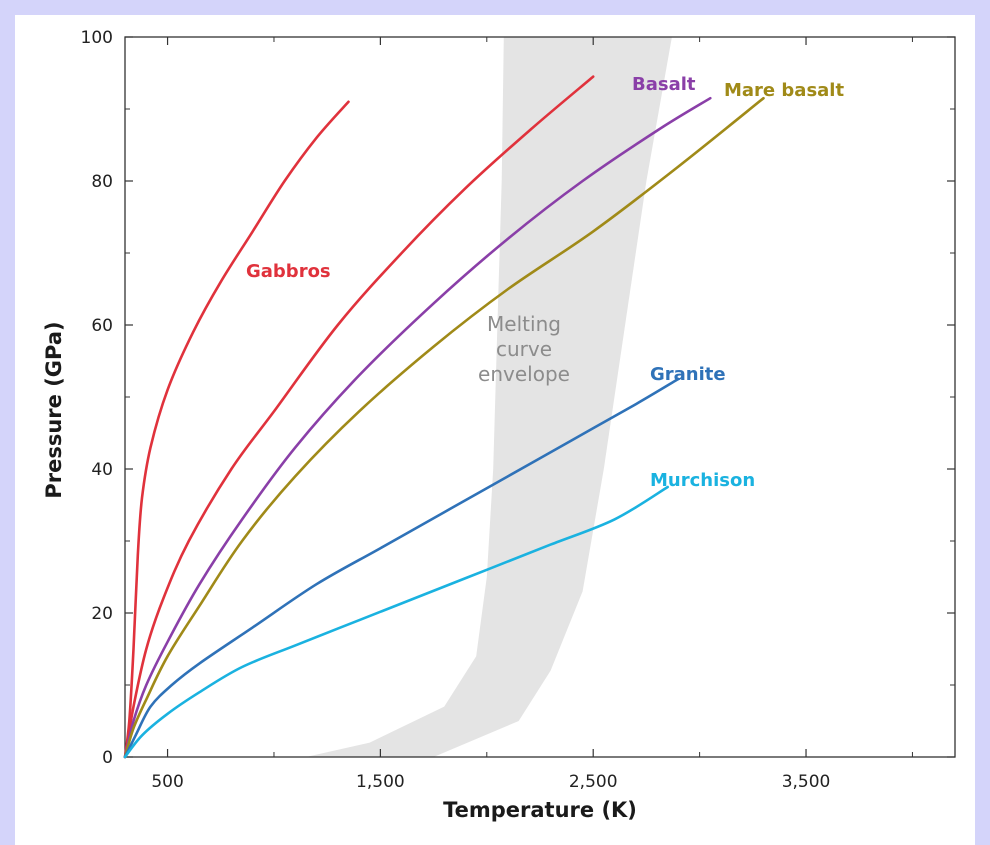  I want to click on y-tick-label: 0, so click(107, 758).